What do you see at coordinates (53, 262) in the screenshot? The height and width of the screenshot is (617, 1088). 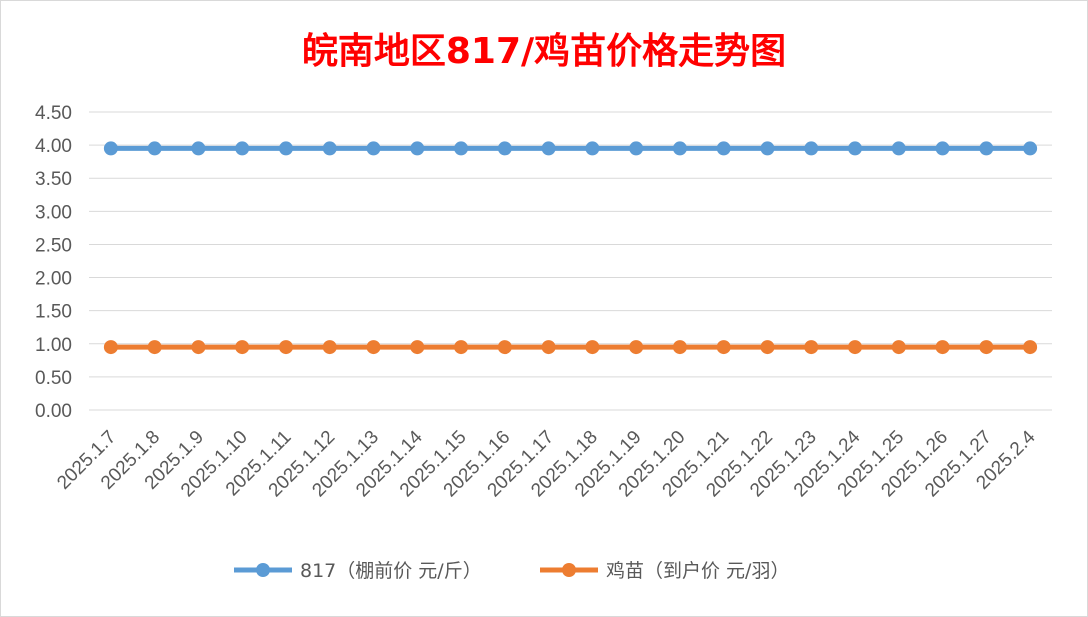 I see `y-axis-tick-labels: 0.00 0.50 1.00 1.50 2.00 2.50 3.00 3.50 4.00 4.50` at bounding box center [53, 262].